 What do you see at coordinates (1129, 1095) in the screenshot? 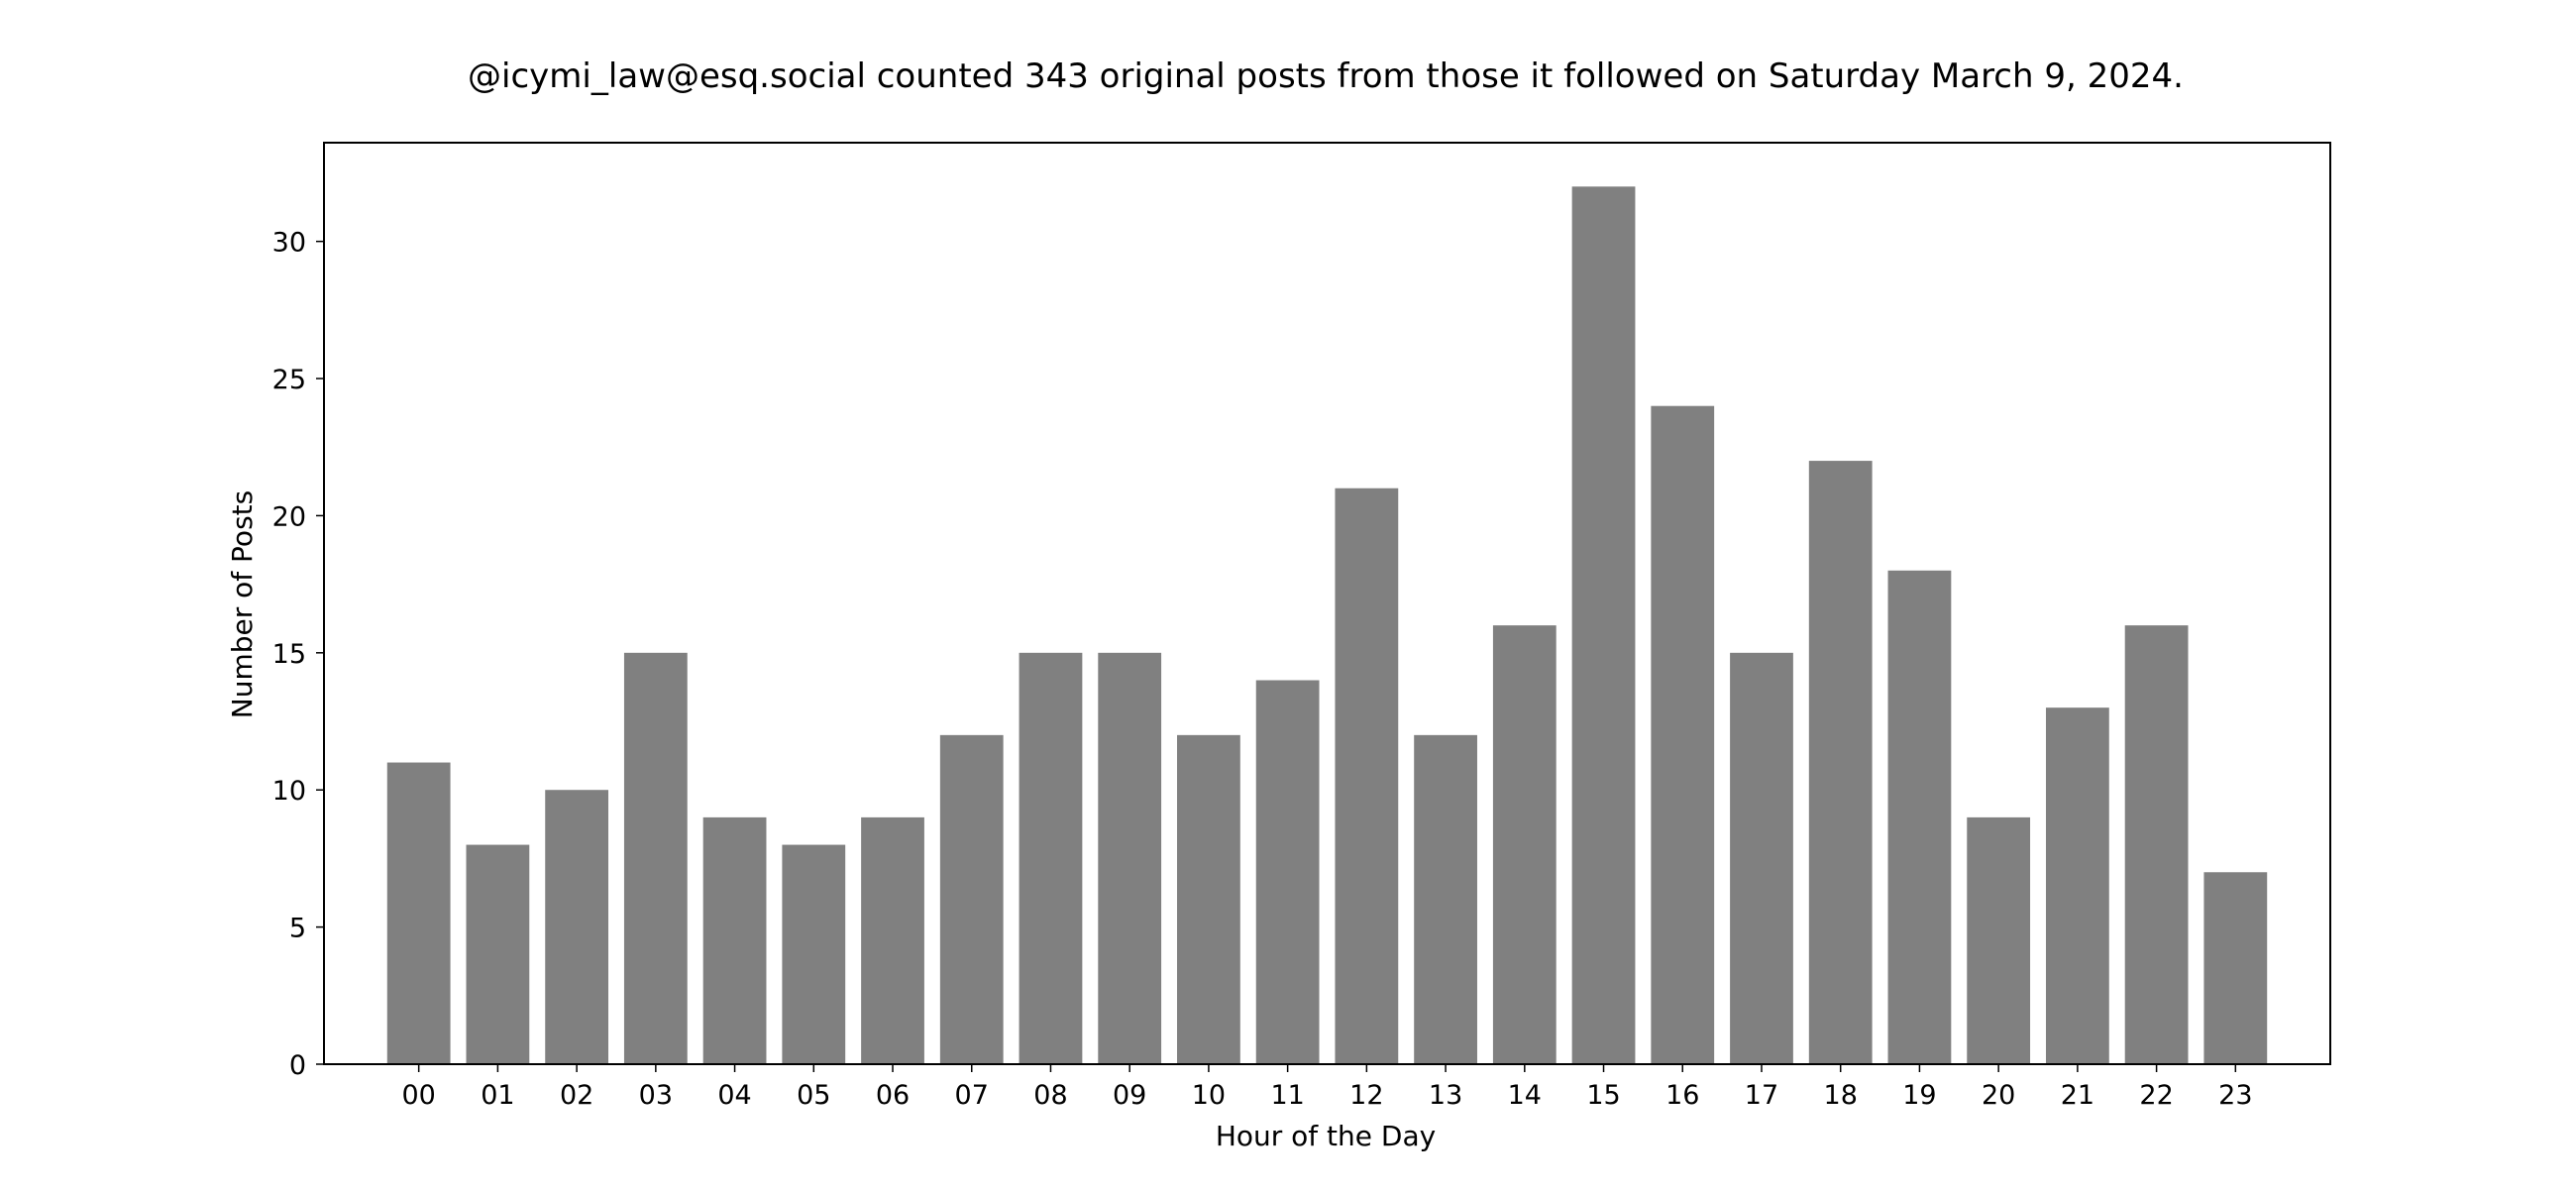
I see `x-tick-label: 09` at bounding box center [1129, 1095].